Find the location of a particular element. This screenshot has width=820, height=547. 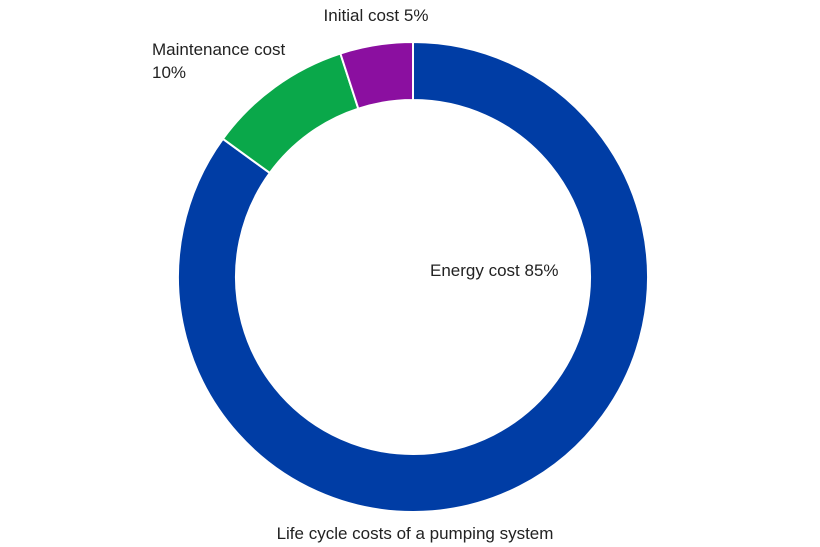

chart-title: Life cycle costs of a pumping system is located at coordinates (415, 533).